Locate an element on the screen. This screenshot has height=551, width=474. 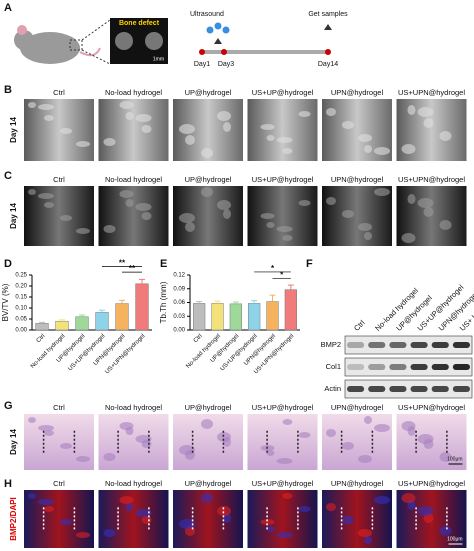
get-samples-label: Get samples is located at coordinates (328, 14).